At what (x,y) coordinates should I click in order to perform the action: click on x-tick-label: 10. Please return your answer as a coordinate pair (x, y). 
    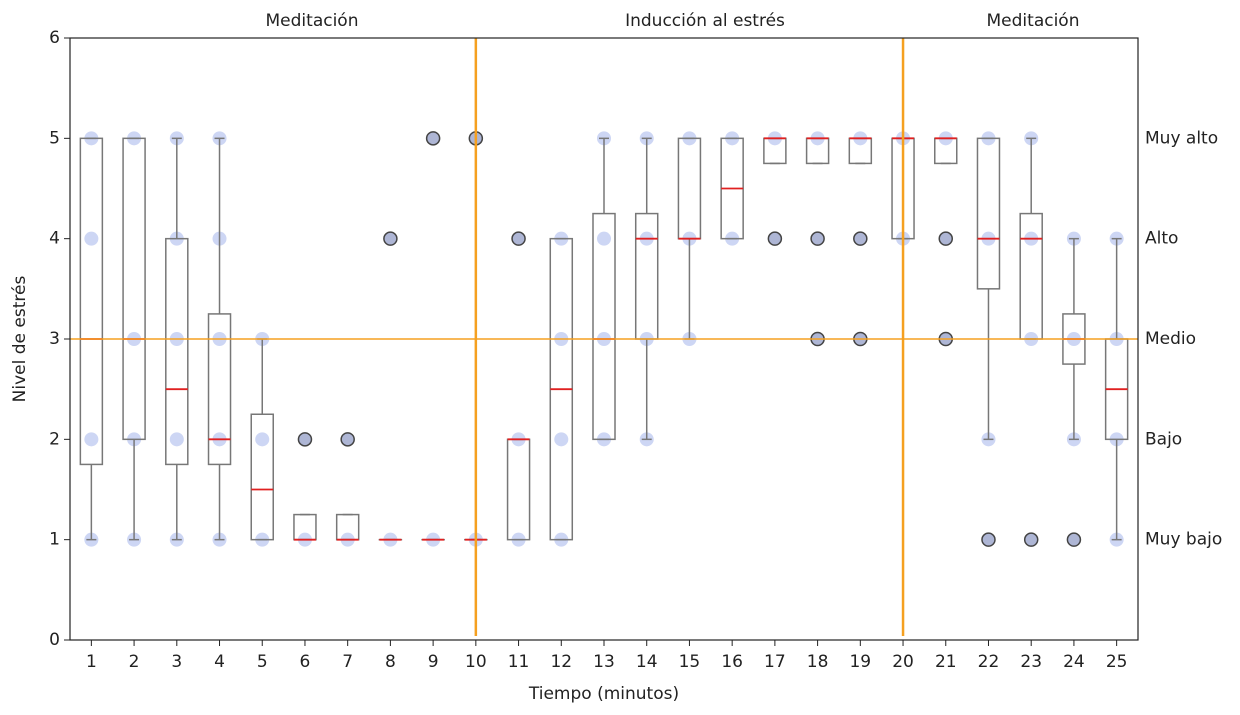
    Looking at the image, I should click on (476, 662).